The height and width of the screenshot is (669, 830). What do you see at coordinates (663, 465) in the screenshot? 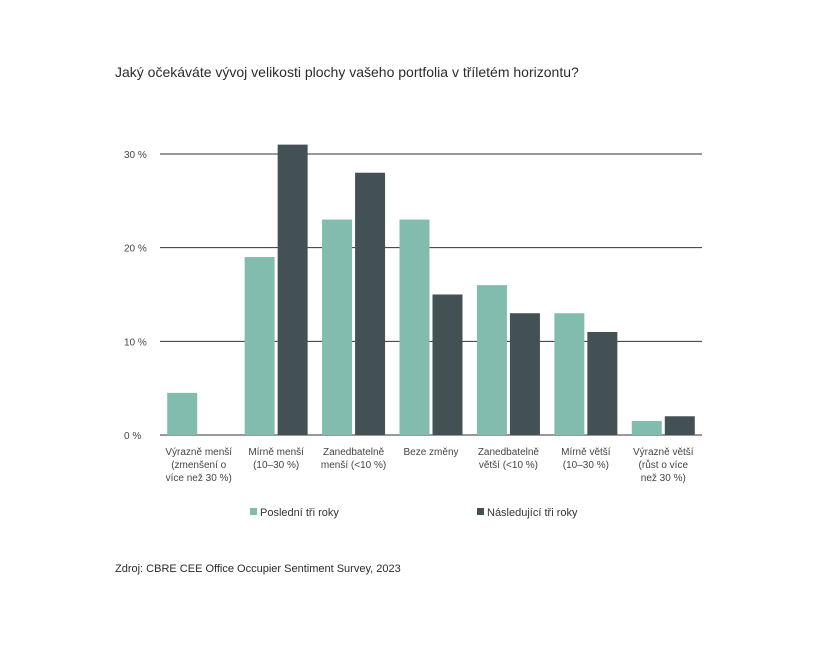
I see `x-category-label: Výrazně větší (růst o více než 30 %)` at bounding box center [663, 465].